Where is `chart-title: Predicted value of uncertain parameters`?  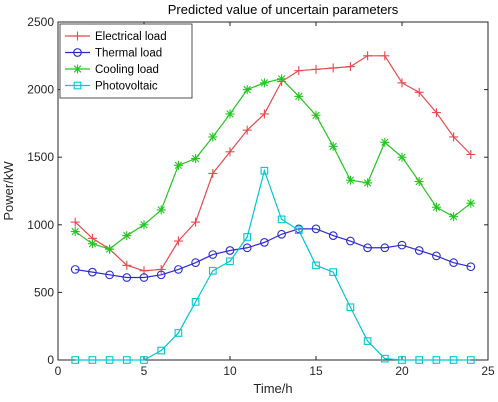
chart-title: Predicted value of uncertain parameters is located at coordinates (283, 9).